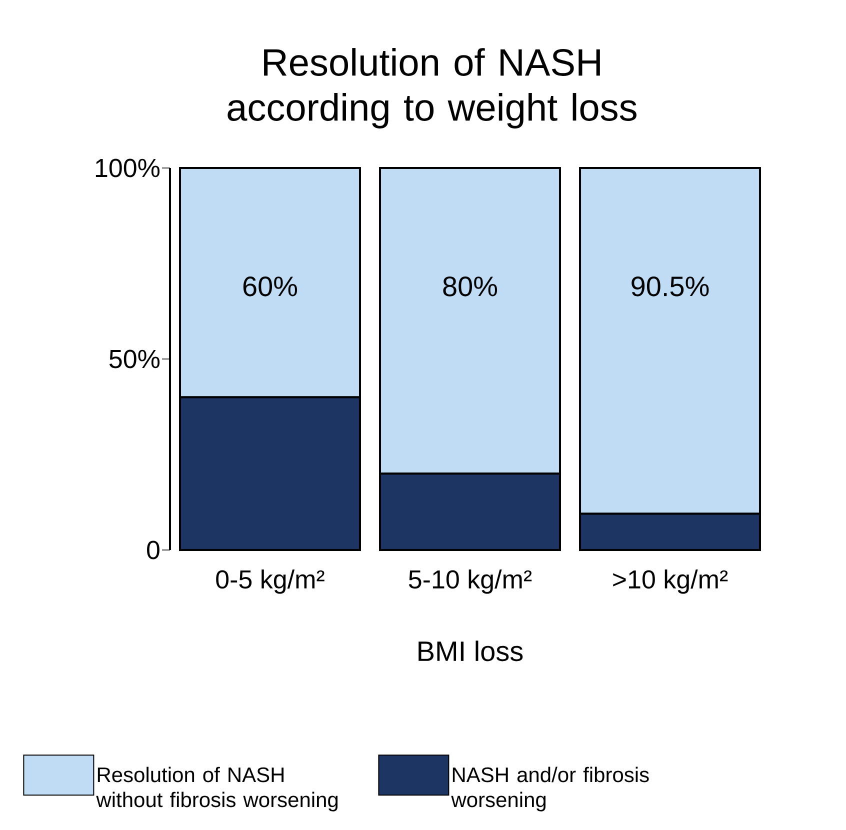 The height and width of the screenshot is (830, 846). I want to click on y-tick-label: 0, so click(153, 550).